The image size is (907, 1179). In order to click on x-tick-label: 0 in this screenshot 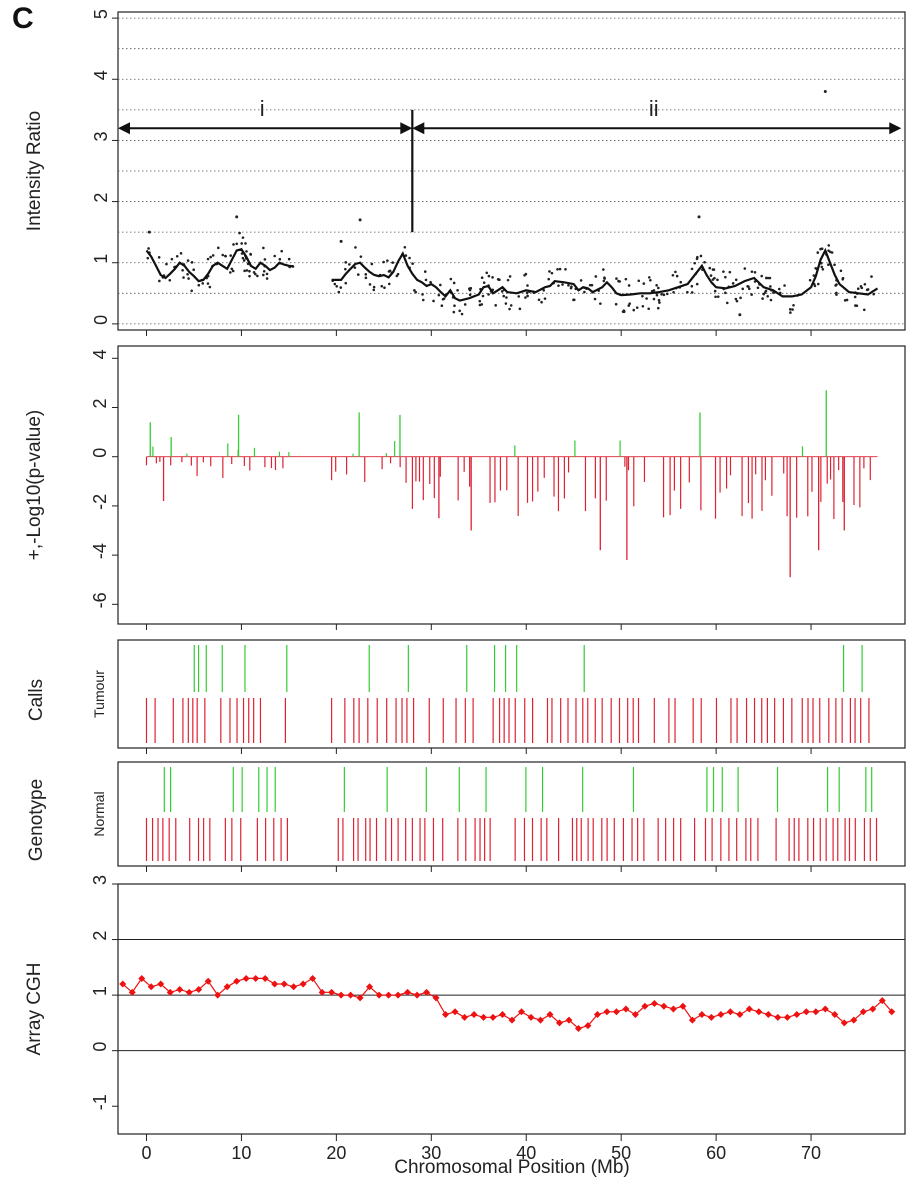, I will do `click(146, 1153)`.